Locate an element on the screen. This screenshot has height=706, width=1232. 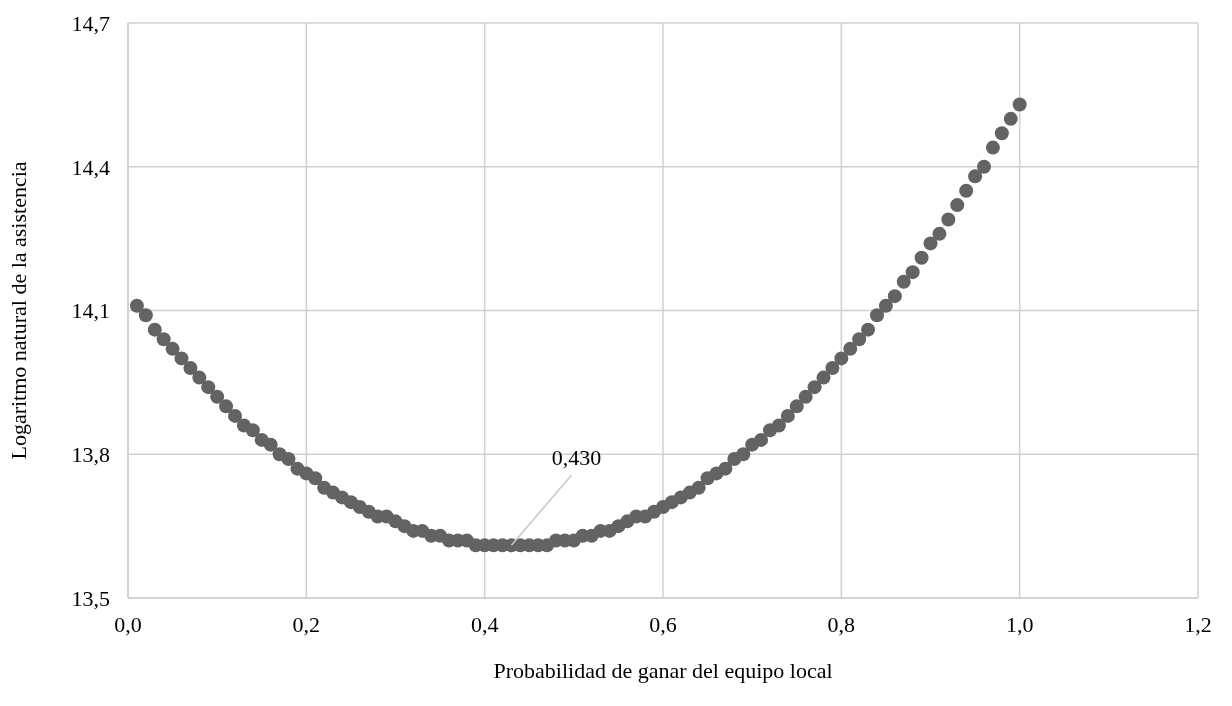
y-tick-label: 13,5 is located at coordinates (90, 598).